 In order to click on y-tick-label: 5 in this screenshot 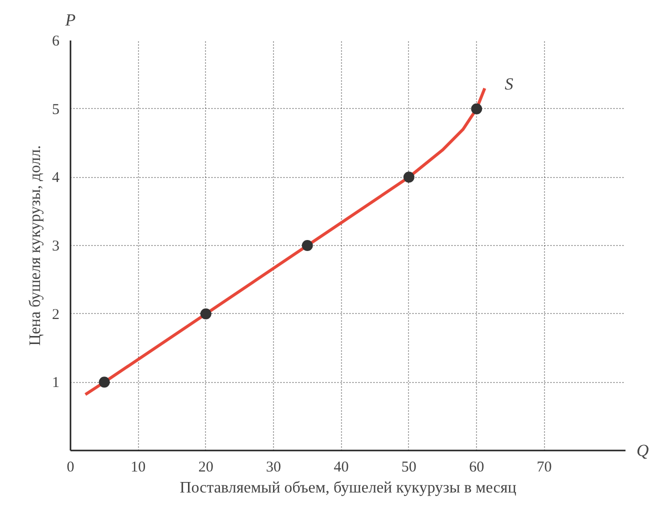, I will do `click(56, 110)`.